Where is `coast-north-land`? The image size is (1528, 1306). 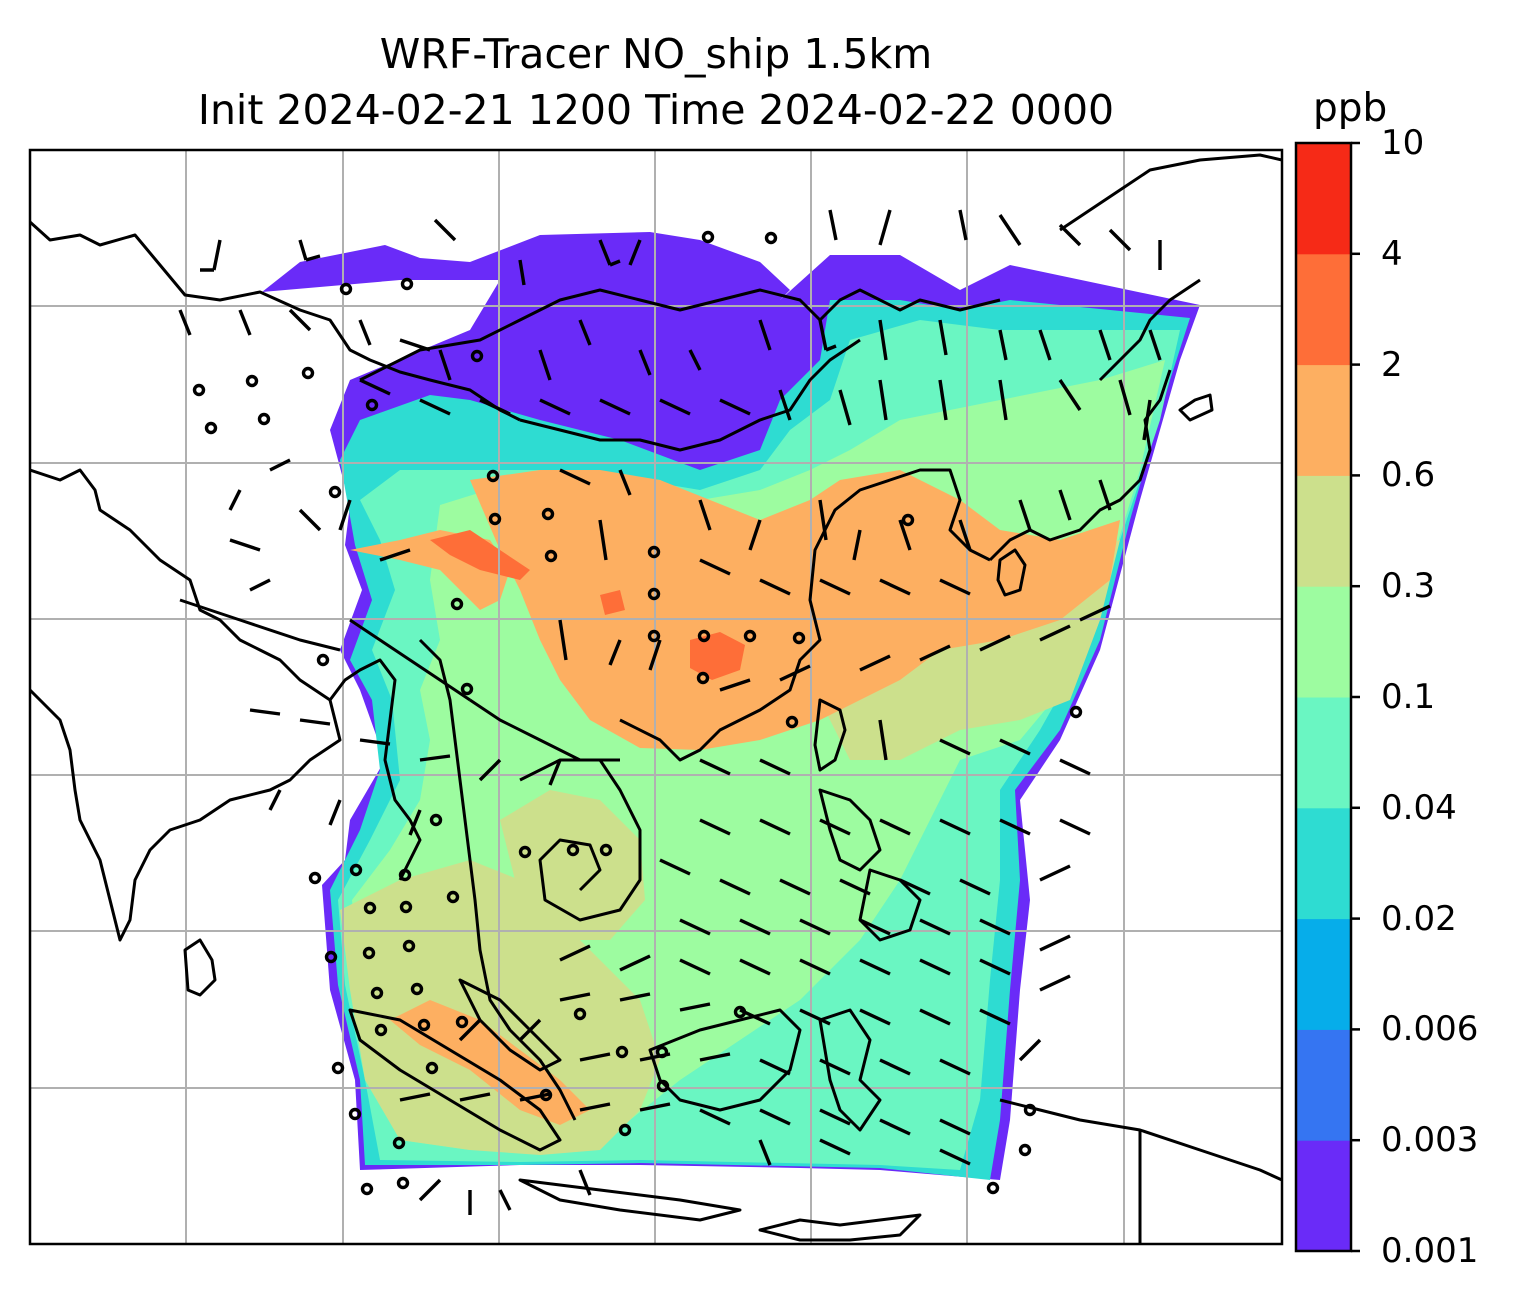 coast-north-land is located at coordinates (680, 335).